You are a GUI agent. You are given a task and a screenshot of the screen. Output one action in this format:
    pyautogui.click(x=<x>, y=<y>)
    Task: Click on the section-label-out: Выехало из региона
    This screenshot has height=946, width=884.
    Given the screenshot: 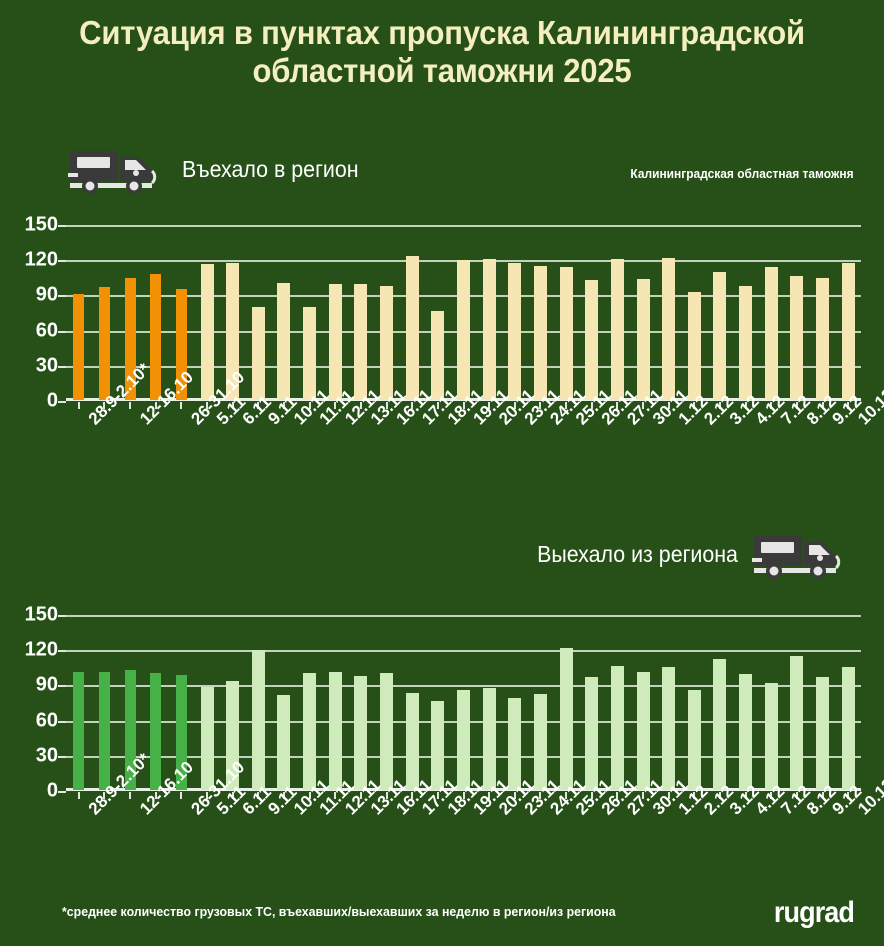 What is the action you would take?
    pyautogui.click(x=637, y=553)
    